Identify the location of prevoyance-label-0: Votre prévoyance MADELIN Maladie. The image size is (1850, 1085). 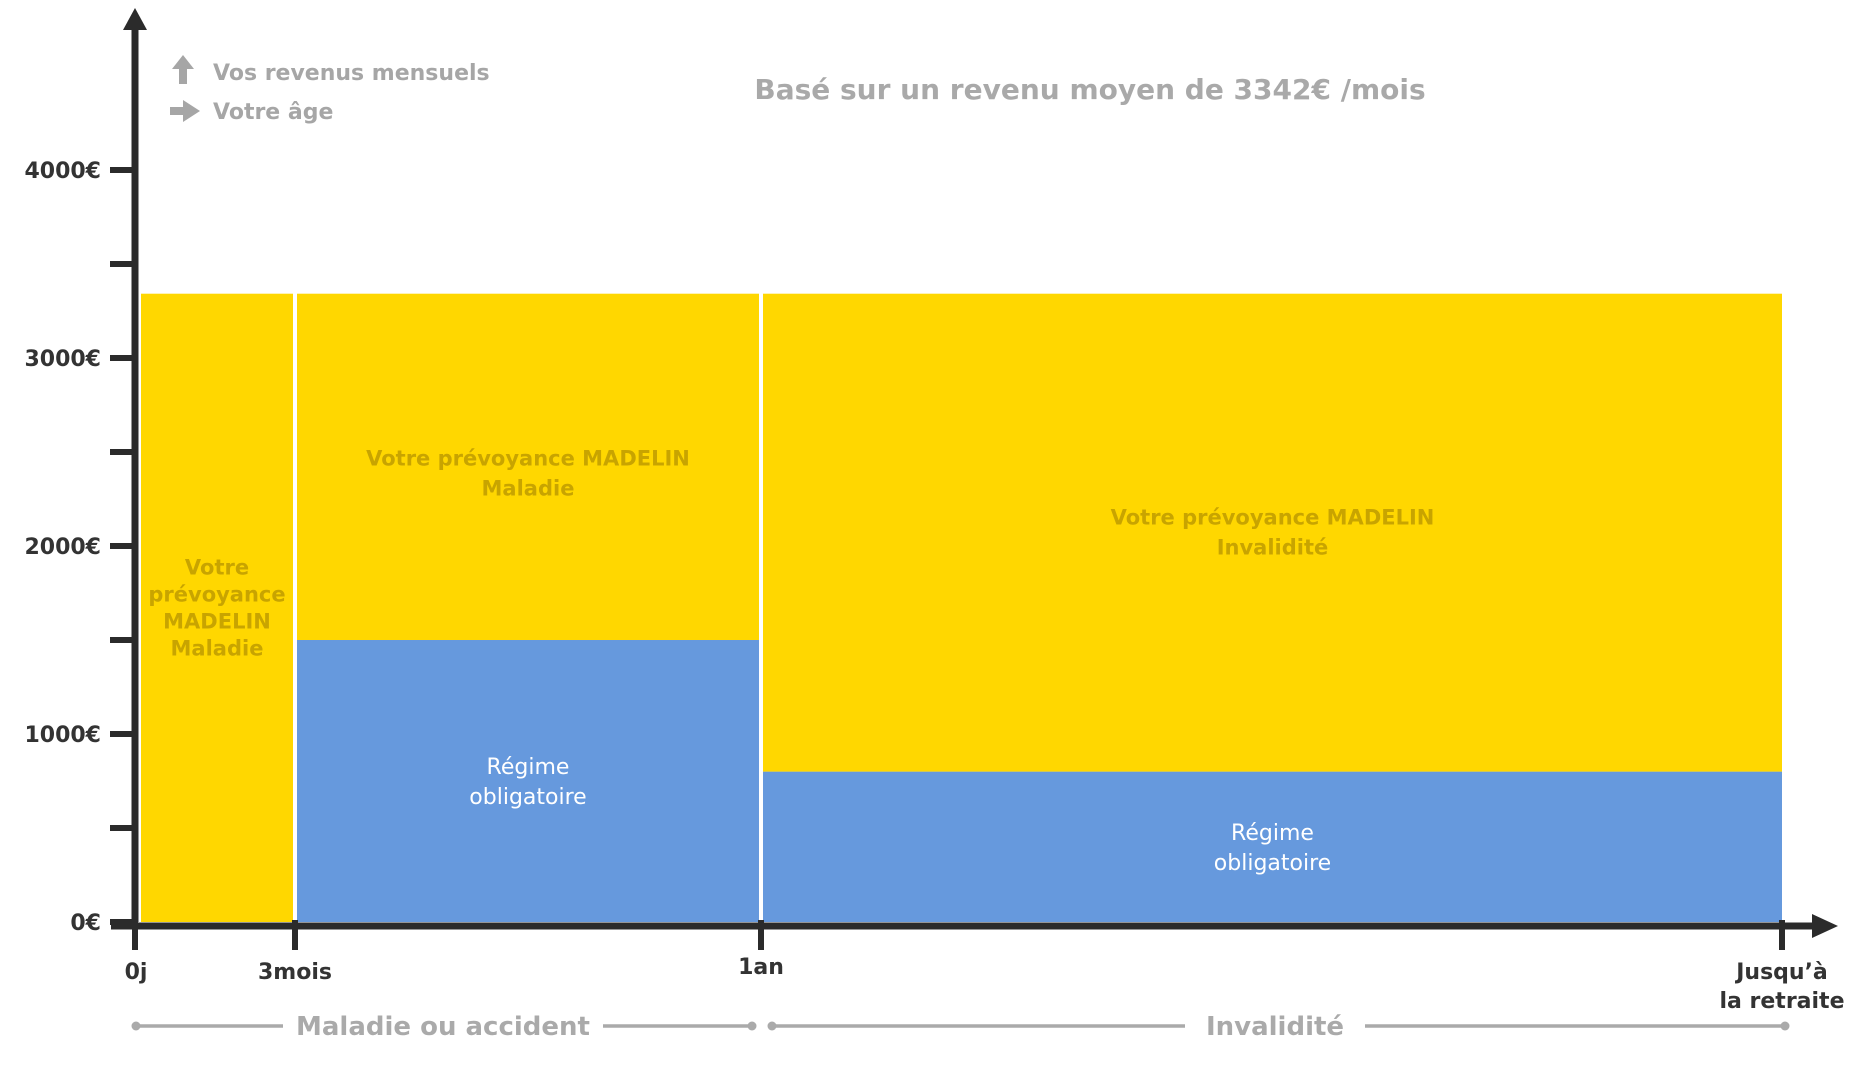
(216, 607).